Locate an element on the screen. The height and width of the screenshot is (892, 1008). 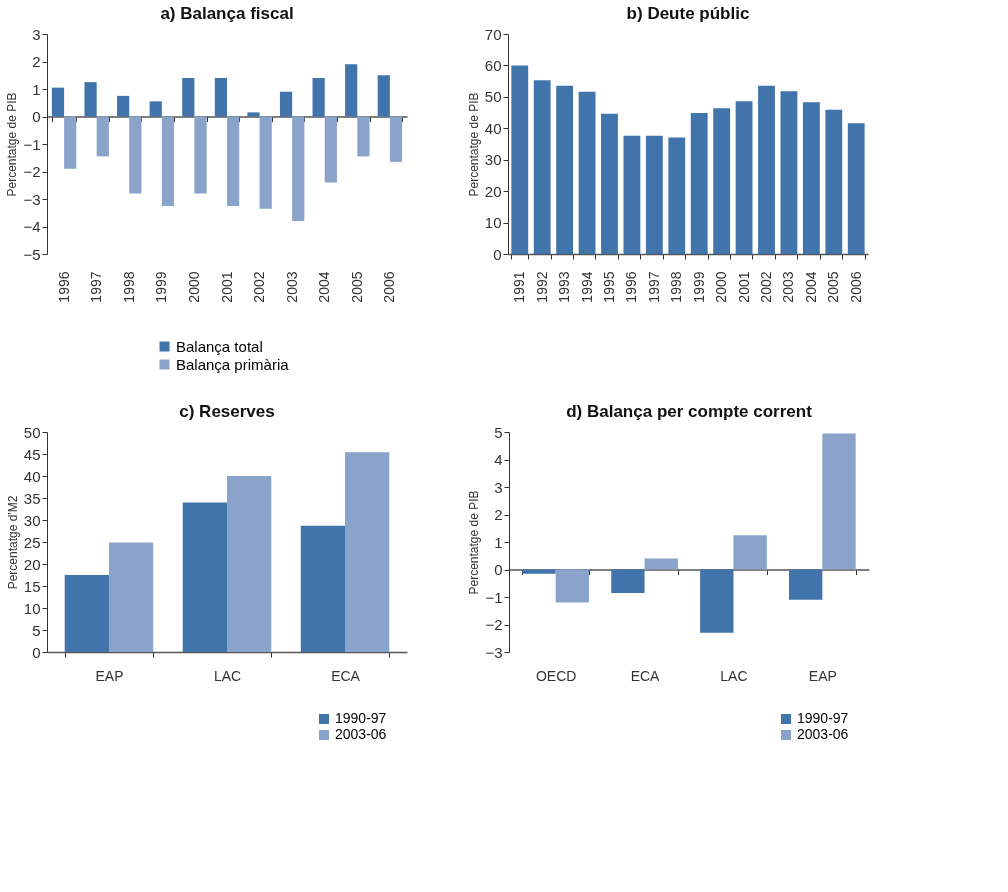
legend-label: 1990-97 is located at coordinates (361, 718).